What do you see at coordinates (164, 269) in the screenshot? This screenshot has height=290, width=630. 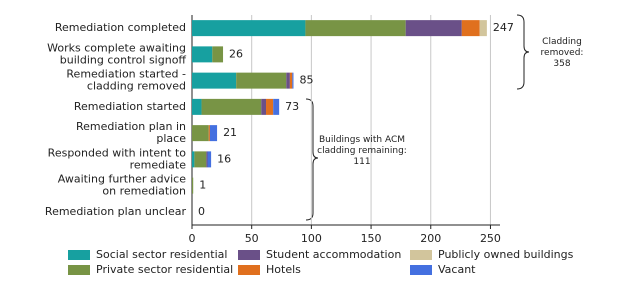 I see `legend-label: Private sector residential` at bounding box center [164, 269].